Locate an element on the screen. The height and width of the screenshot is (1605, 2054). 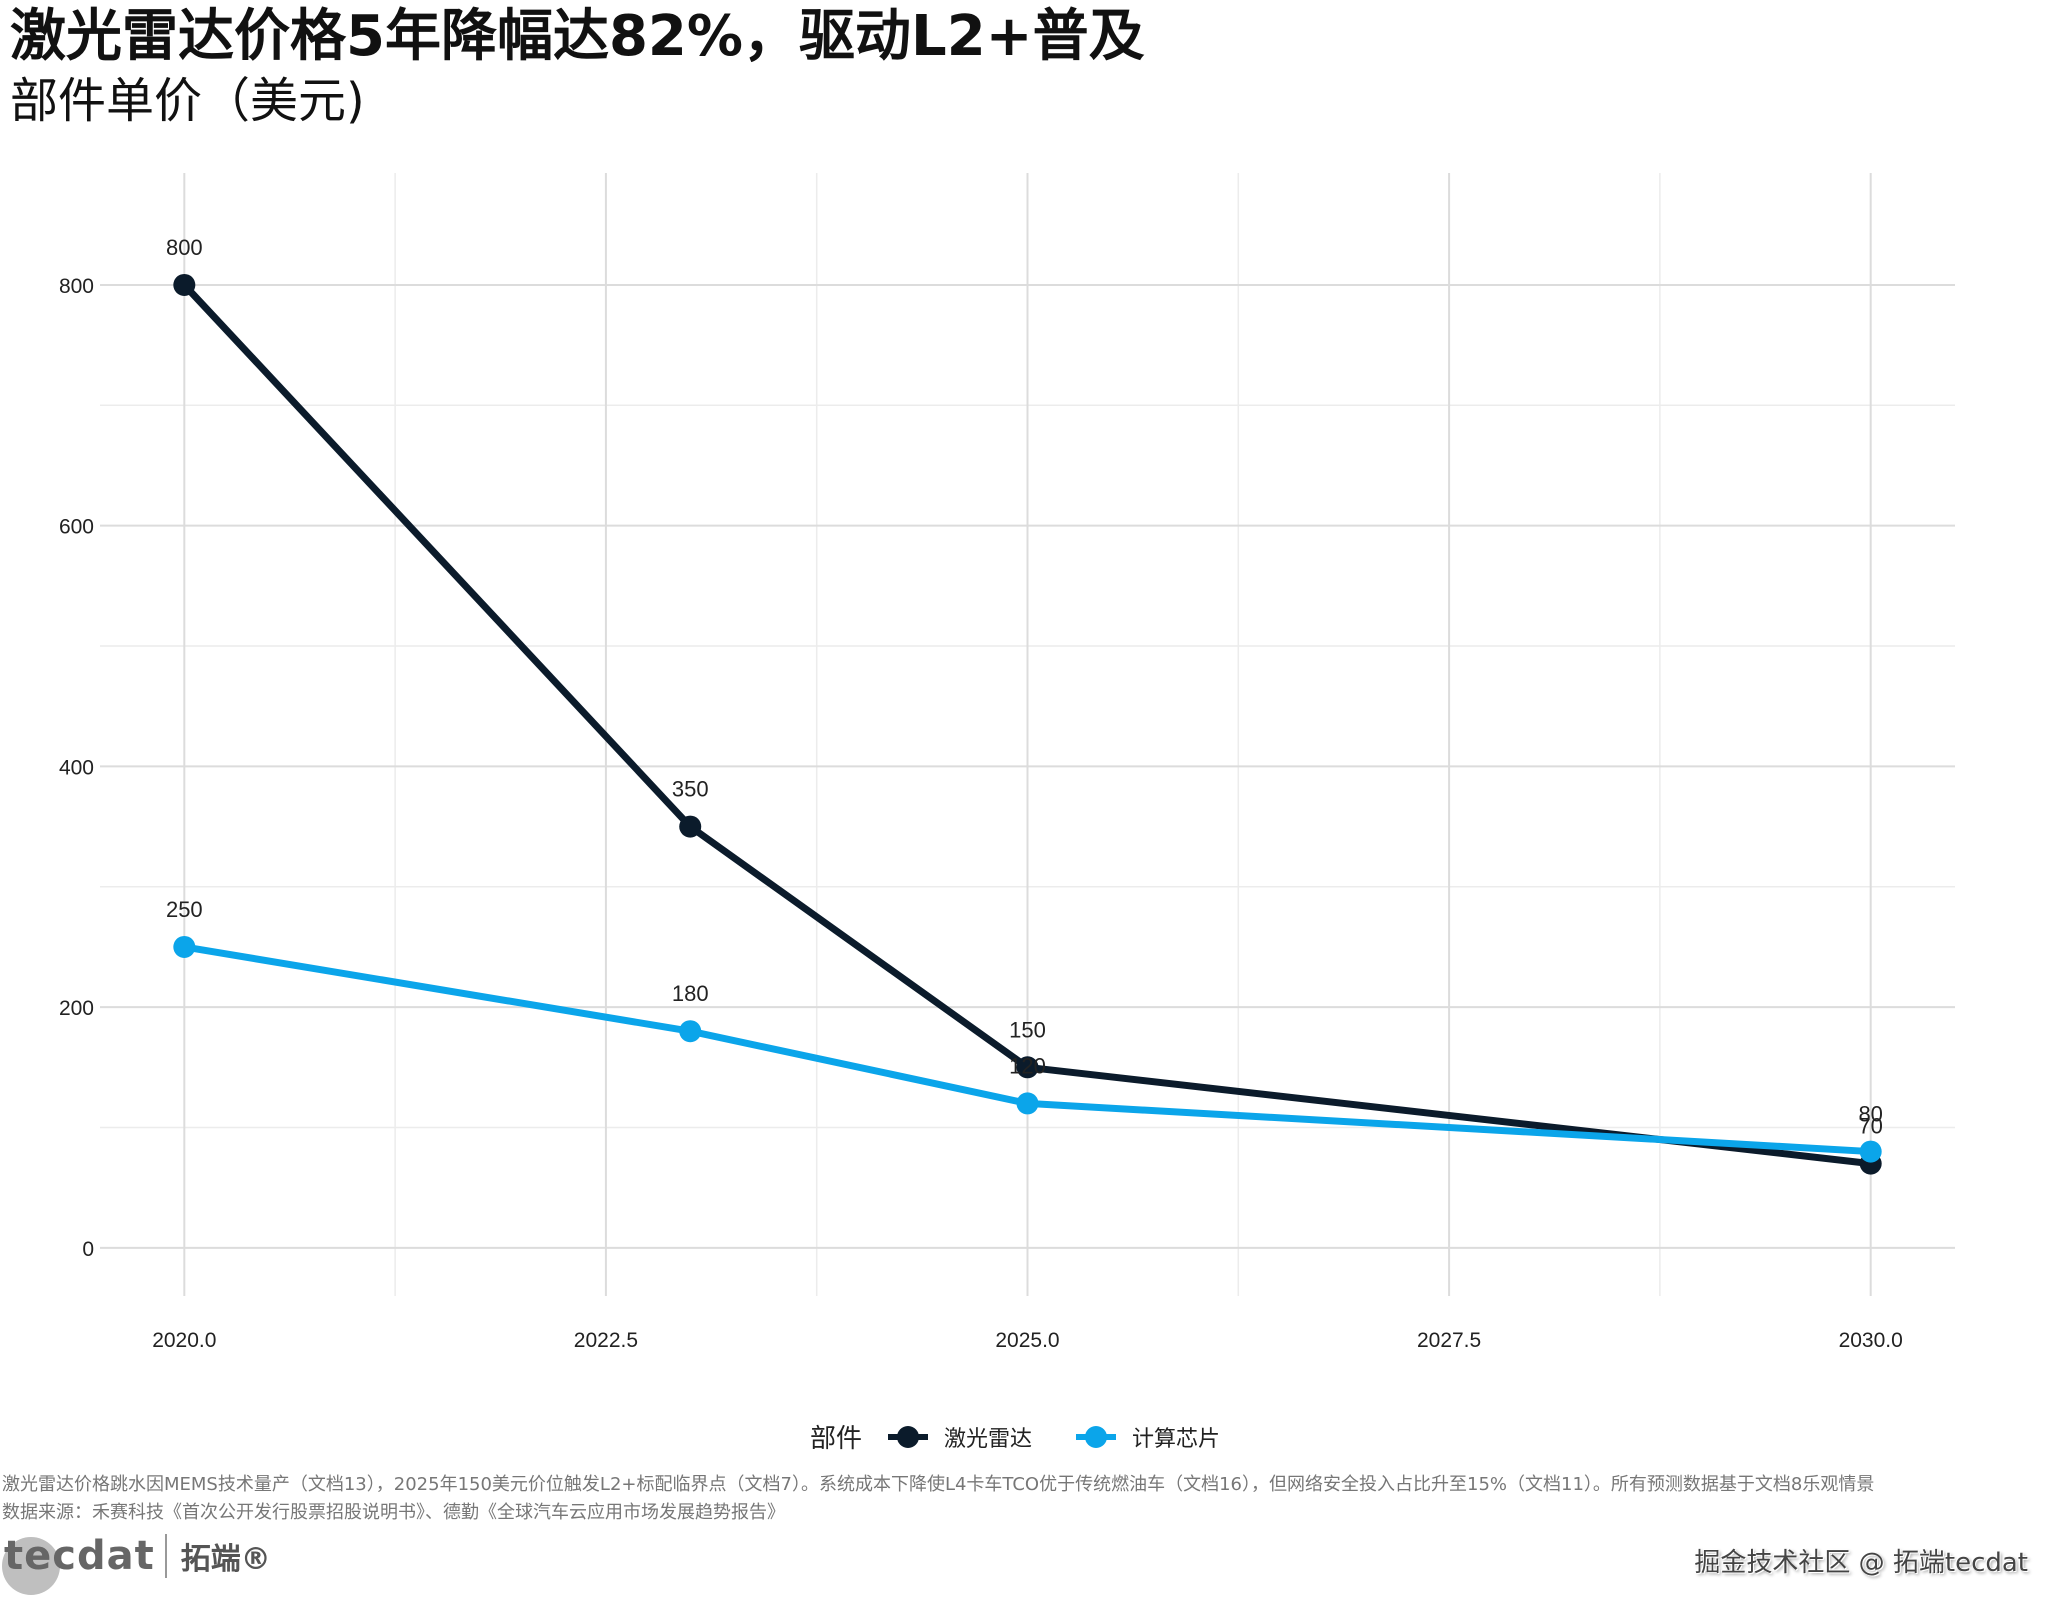
y-tick-label: 800 is located at coordinates (76, 286).